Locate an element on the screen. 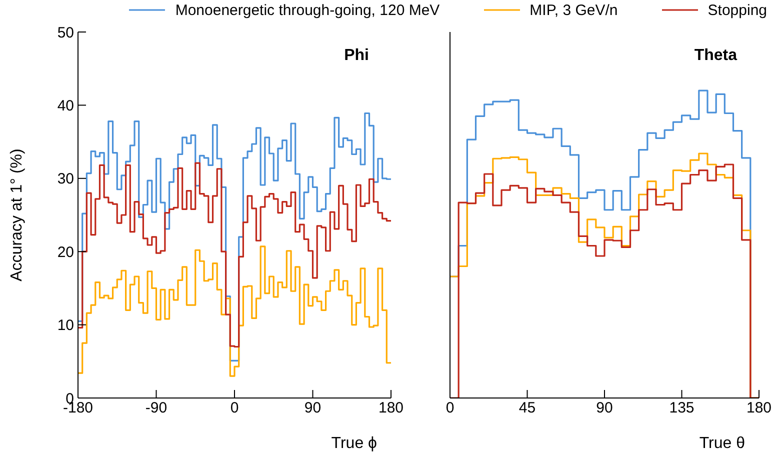 Image resolution: width=779 pixels, height=472 pixels. x-axis-title: True θ is located at coordinates (722, 443).